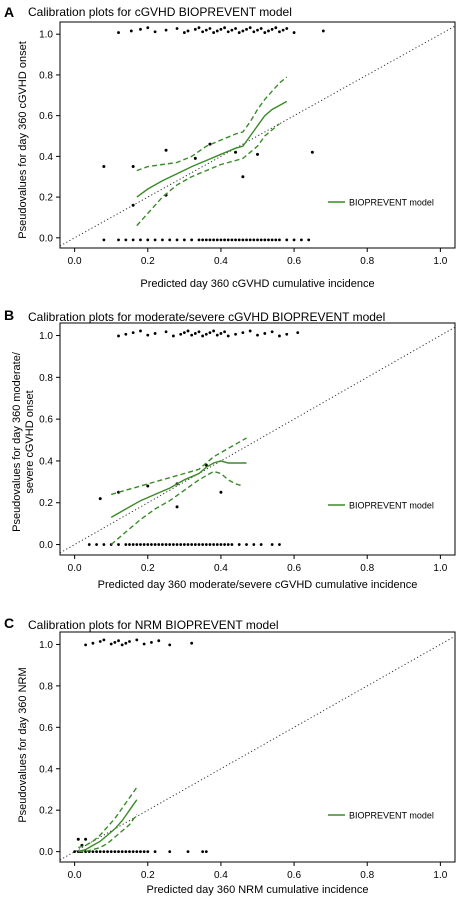 The width and height of the screenshot is (461, 900). What do you see at coordinates (23, 140) in the screenshot?
I see `y-axis-label: Pseudovalues for day 360 cGVHD onset` at bounding box center [23, 140].